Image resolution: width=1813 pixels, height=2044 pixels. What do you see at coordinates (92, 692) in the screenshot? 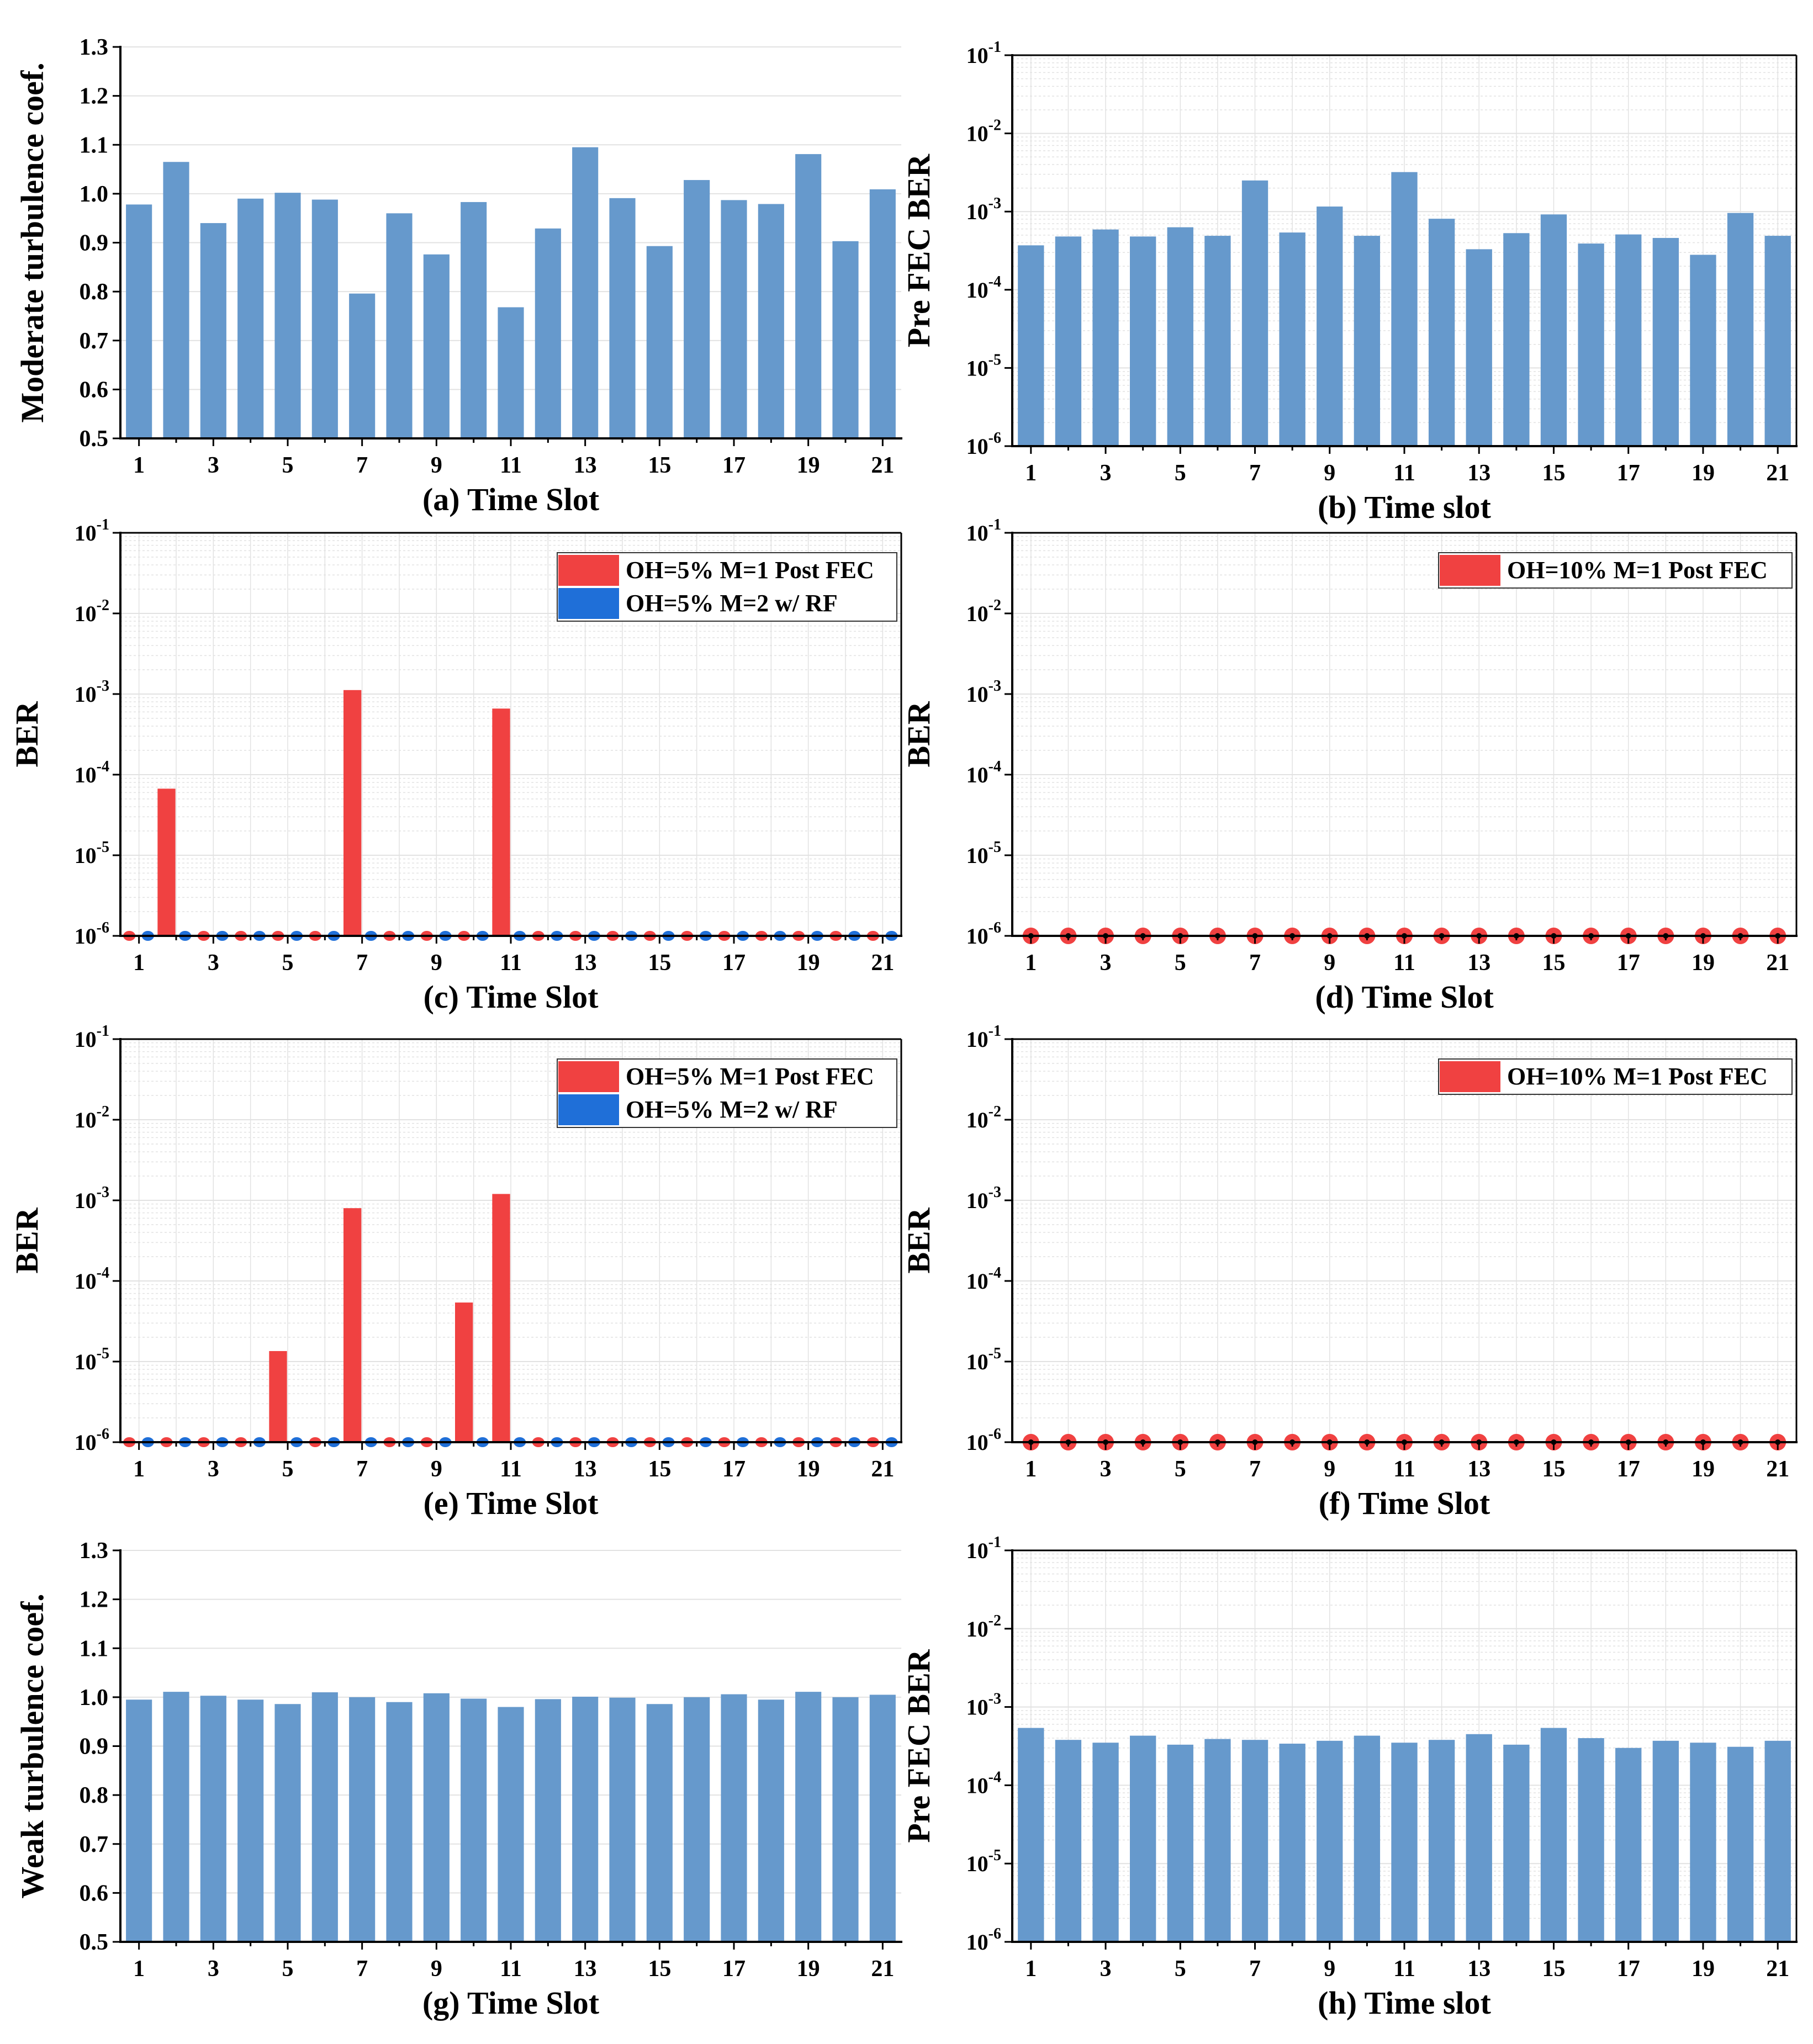
I see `y-tick-label: 10⁻³` at bounding box center [92, 692].